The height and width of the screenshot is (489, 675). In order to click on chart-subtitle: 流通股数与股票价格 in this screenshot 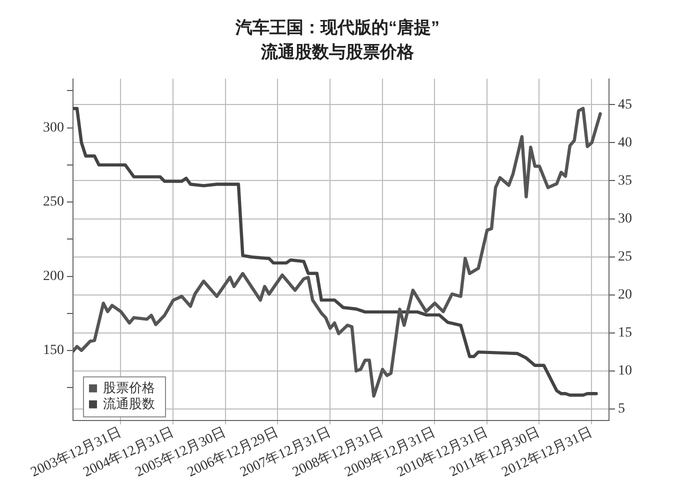, I will do `click(337, 52)`.